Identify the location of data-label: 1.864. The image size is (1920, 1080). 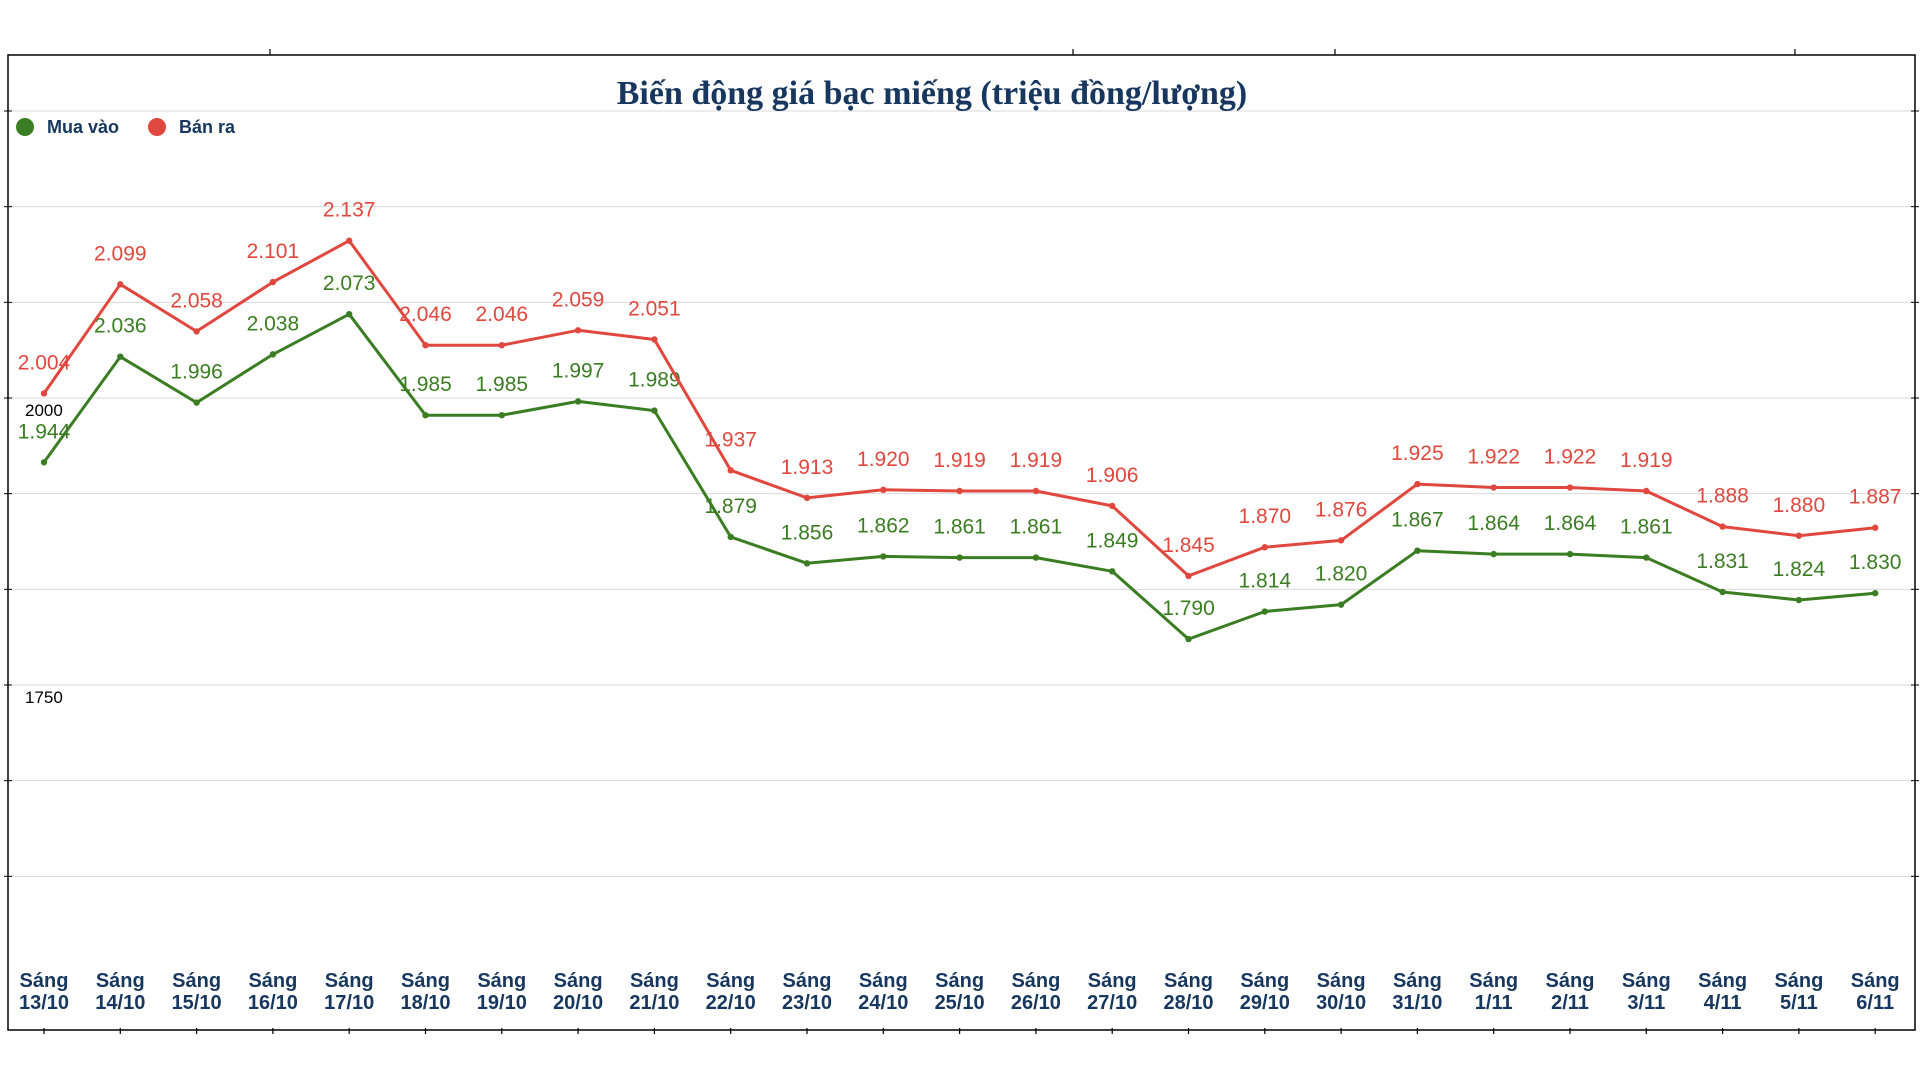
(1493, 523).